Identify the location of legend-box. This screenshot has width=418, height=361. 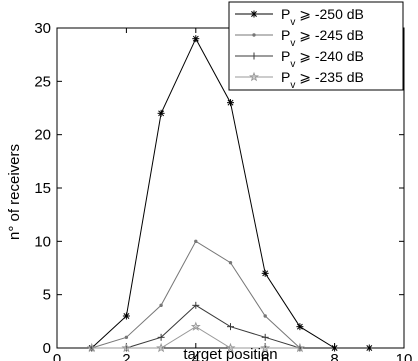
(316, 46).